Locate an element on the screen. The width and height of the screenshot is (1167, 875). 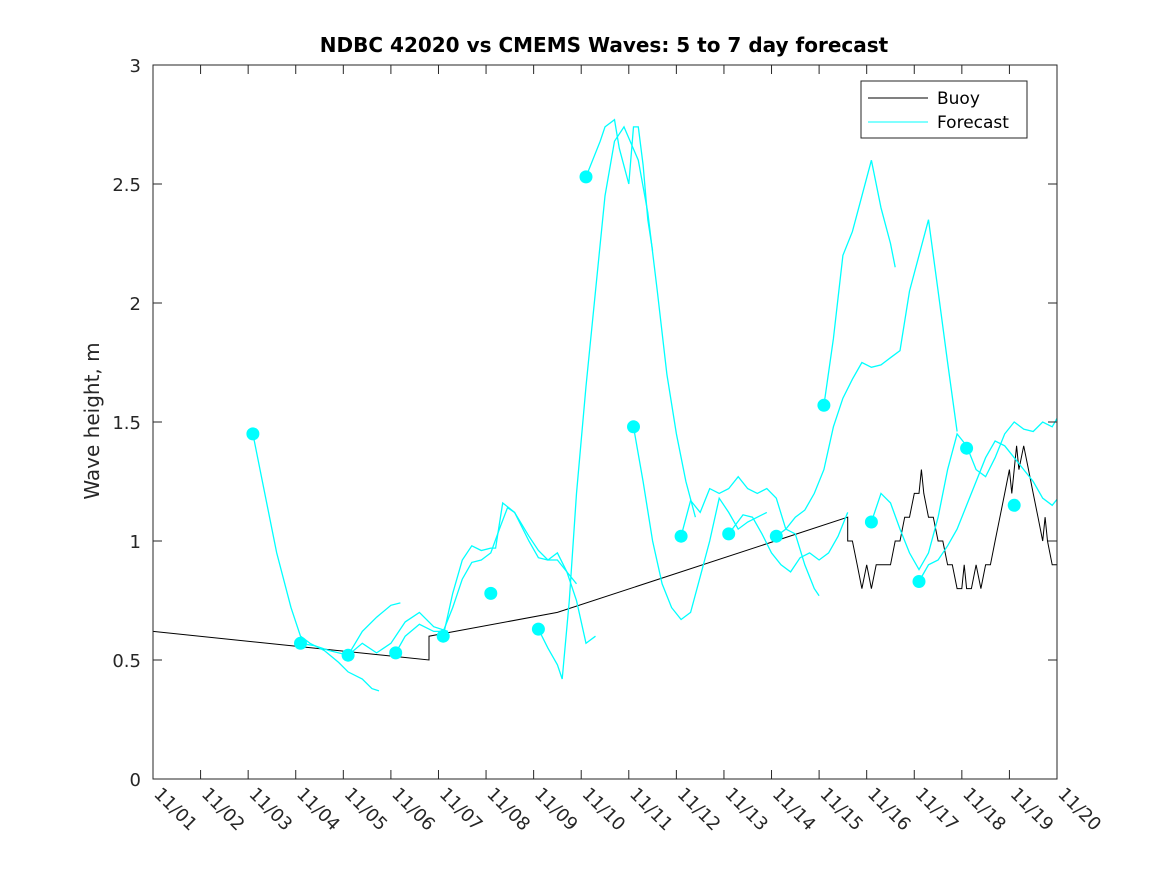
legend-box is located at coordinates (944, 109).